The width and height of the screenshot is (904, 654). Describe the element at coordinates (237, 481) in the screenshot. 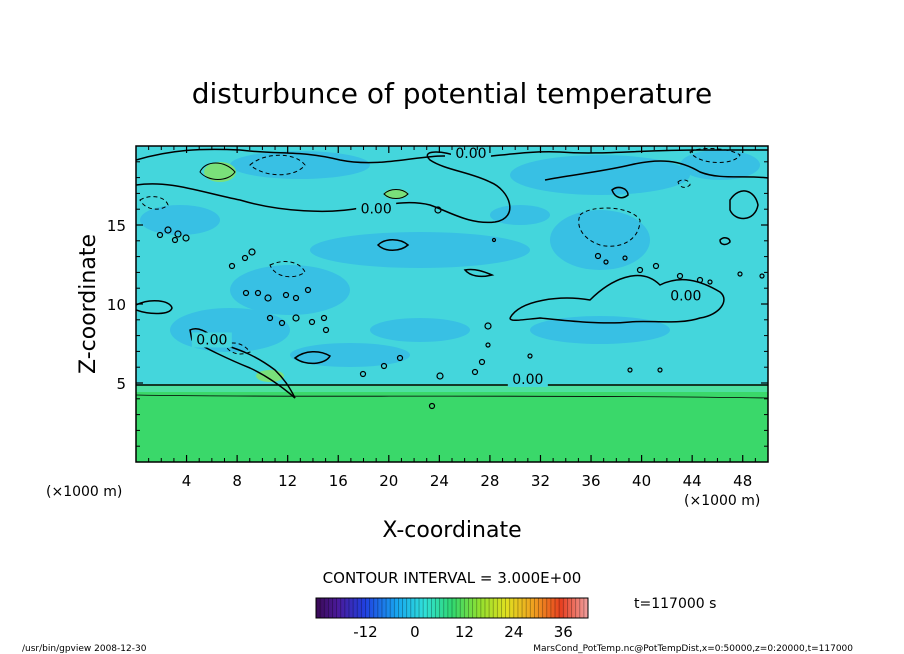

I see `x-tick-label: 8` at that location.